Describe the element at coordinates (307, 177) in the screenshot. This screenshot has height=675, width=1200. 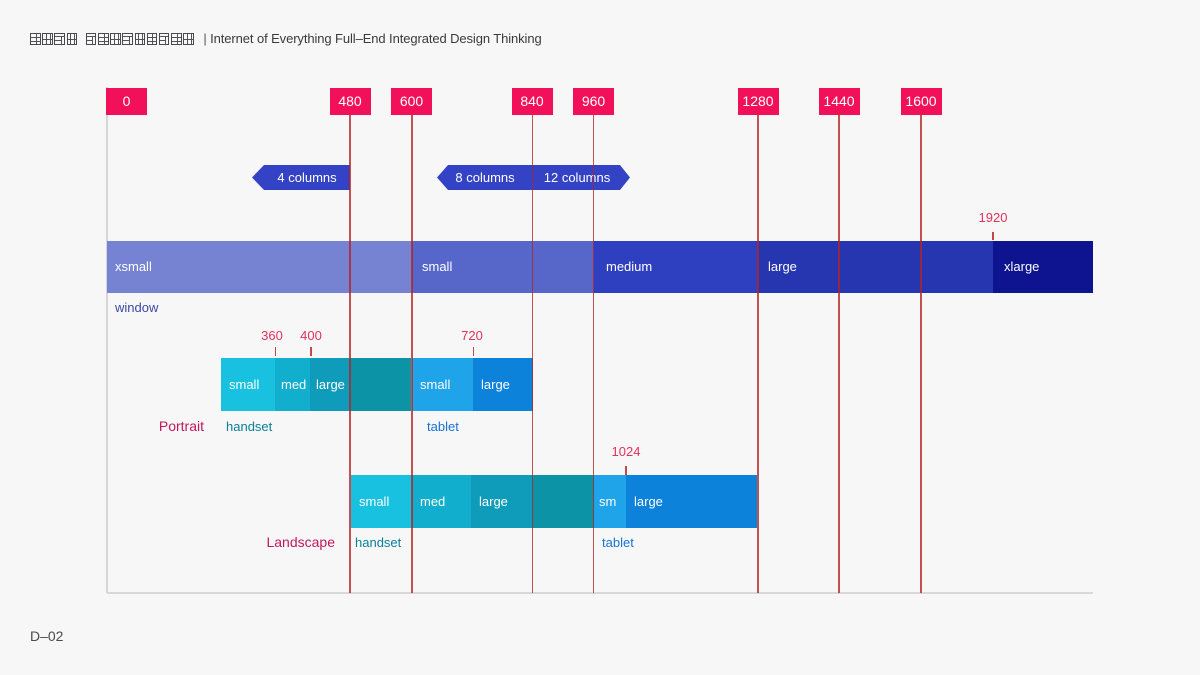
I see `svg-text: 4 columns` at that location.